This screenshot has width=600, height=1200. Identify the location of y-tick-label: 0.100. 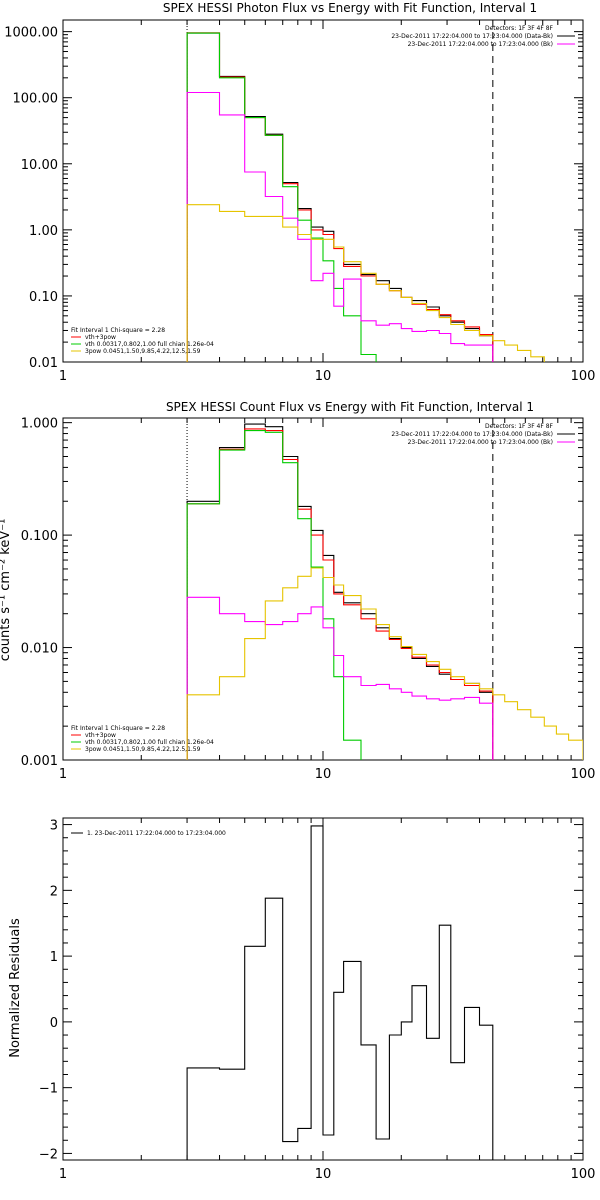
(39, 536).